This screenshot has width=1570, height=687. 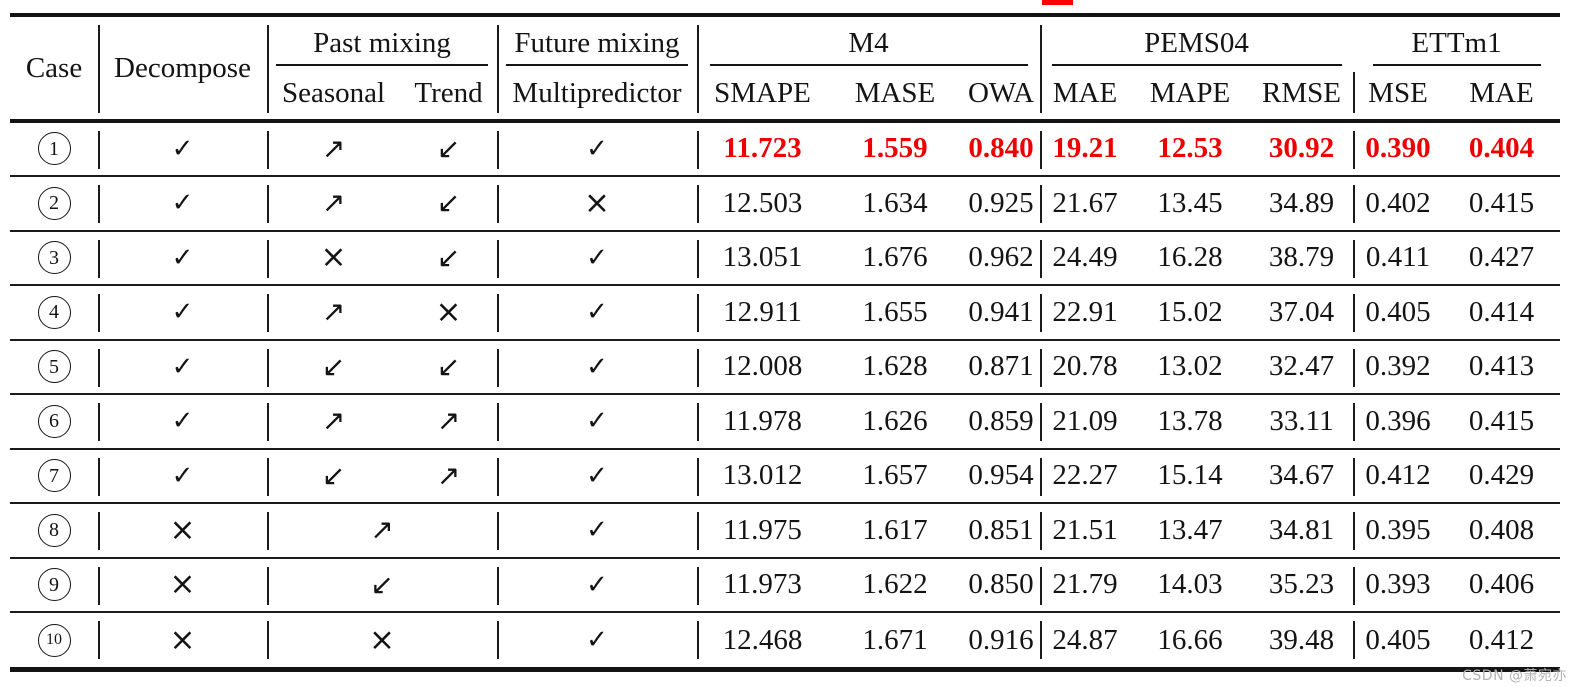 I want to click on metric-value: 38.79, so click(x=1301, y=257).